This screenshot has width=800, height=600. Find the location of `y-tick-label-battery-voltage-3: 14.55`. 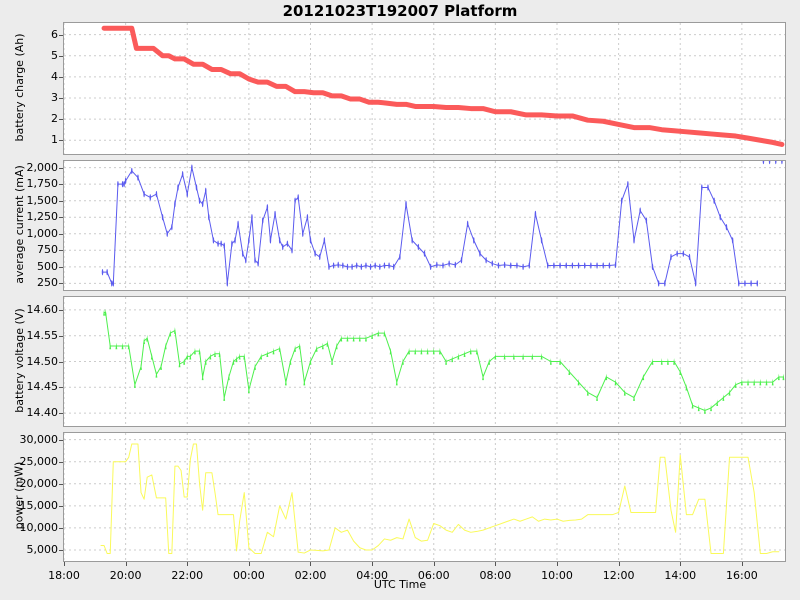

y-tick-label-battery-voltage-3: 14.55 is located at coordinates (42, 335).